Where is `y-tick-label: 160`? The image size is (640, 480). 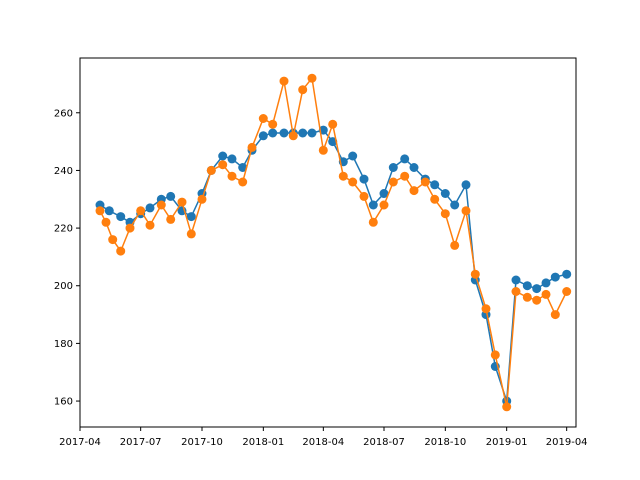 y-tick-label: 160 is located at coordinates (63, 402).